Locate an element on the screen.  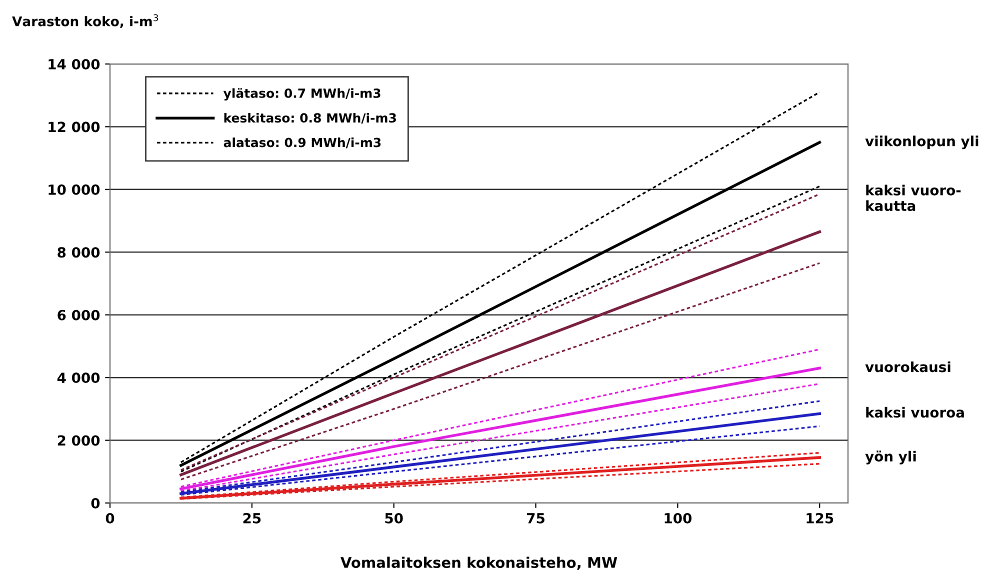
x-tick-label: 75 is located at coordinates (535, 518).